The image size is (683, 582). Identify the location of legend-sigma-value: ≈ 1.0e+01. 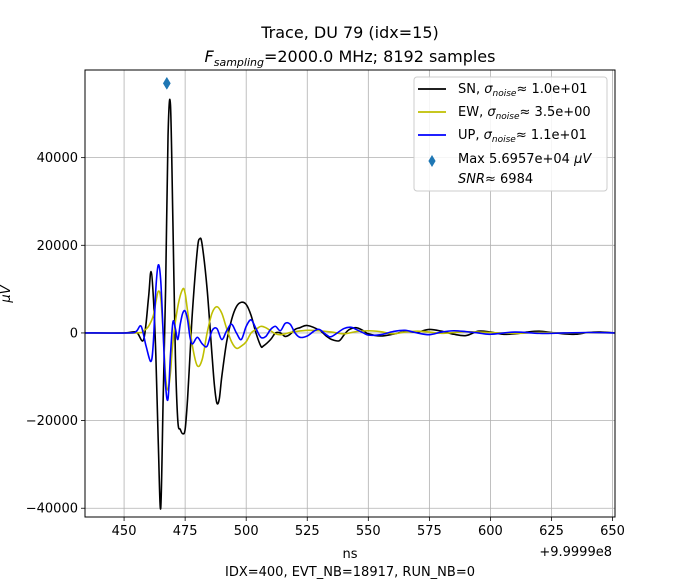
(551, 89).